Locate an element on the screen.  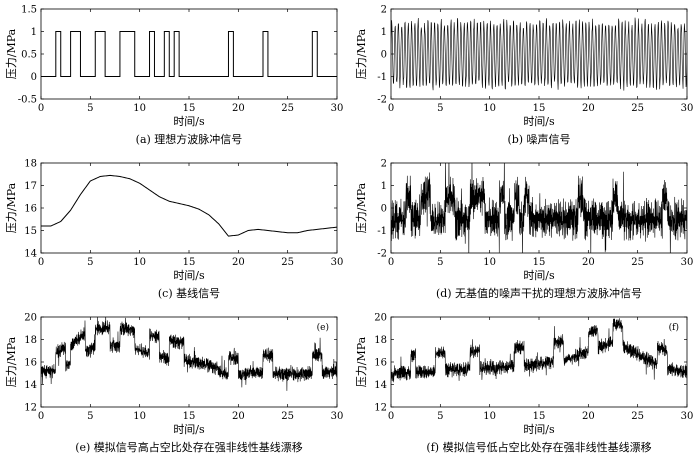
y-tick-label: -0.5 is located at coordinates (27, 100).